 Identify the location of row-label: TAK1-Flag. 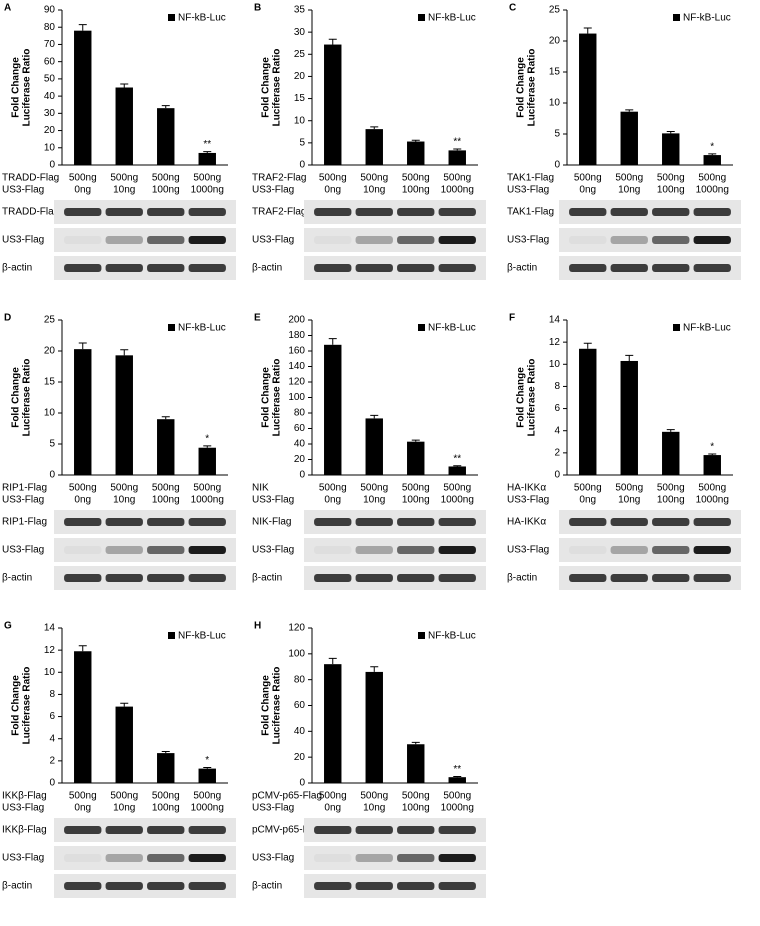
(530, 178).